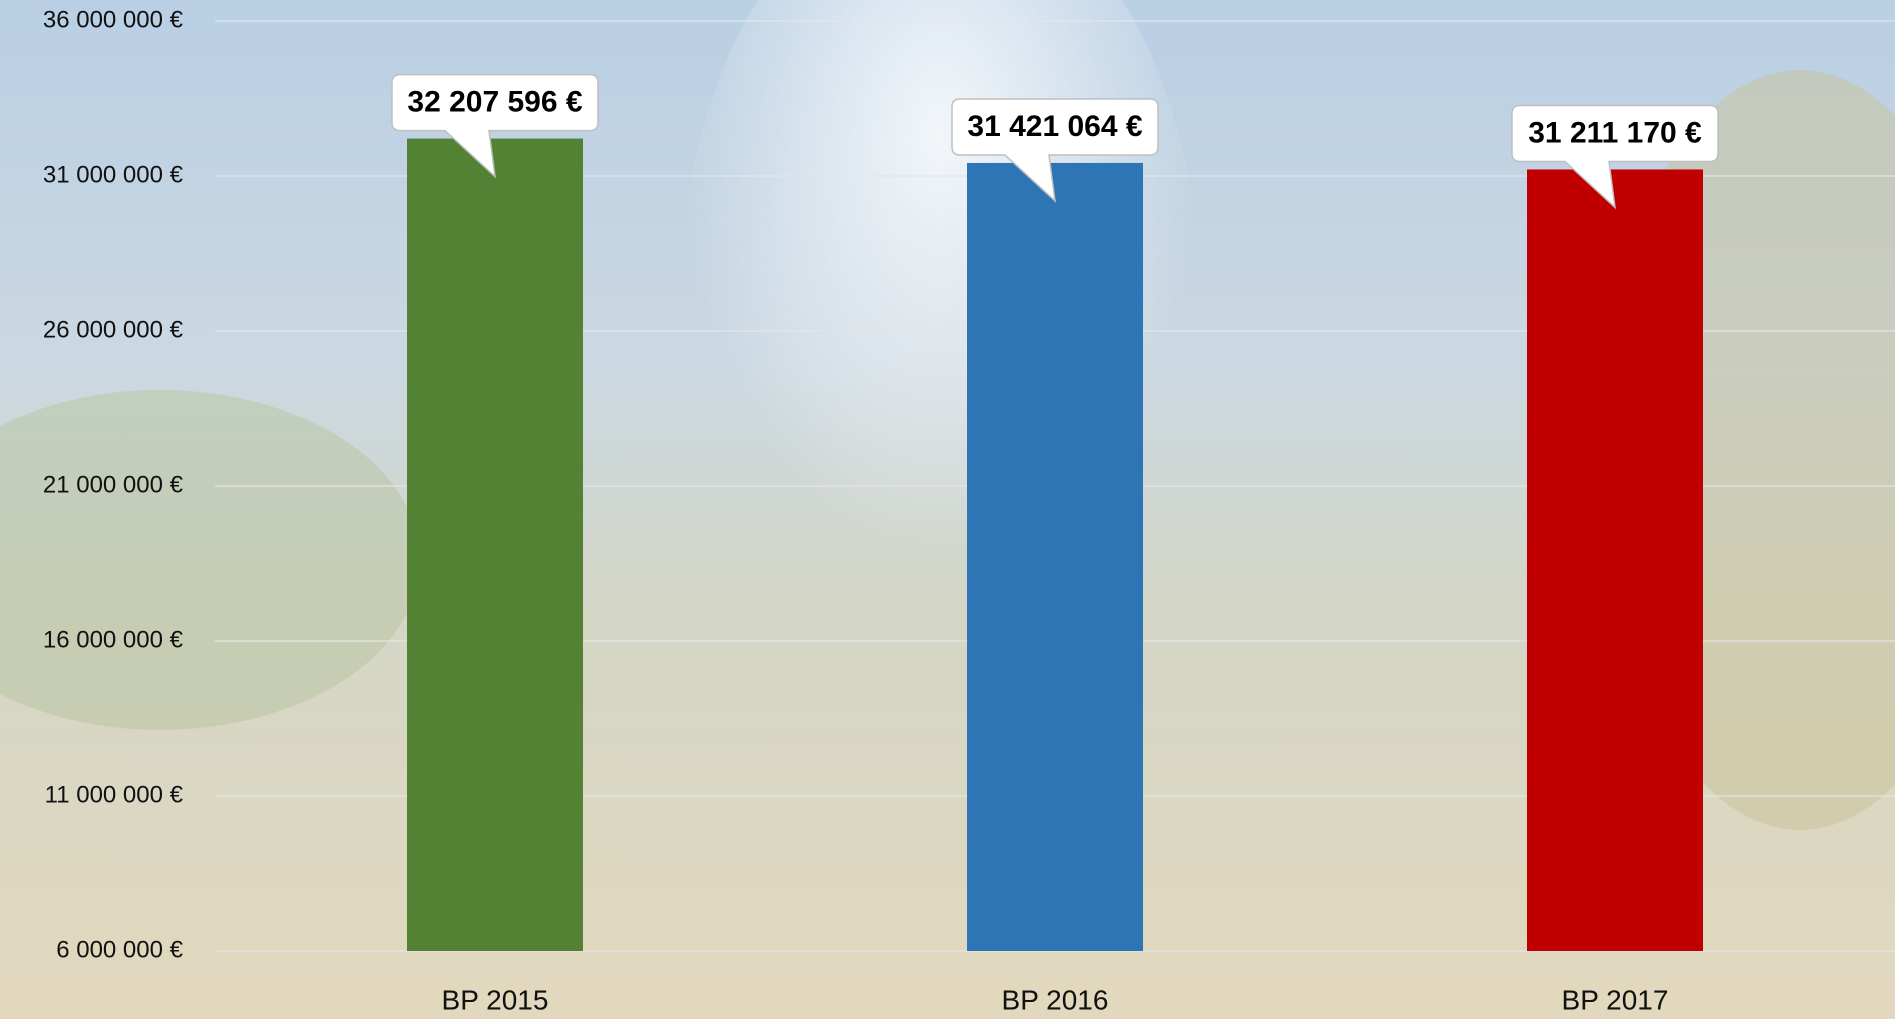 This screenshot has width=1895, height=1019. What do you see at coordinates (113, 329) in the screenshot?
I see `y-tick-label: 26 000 000 €` at bounding box center [113, 329].